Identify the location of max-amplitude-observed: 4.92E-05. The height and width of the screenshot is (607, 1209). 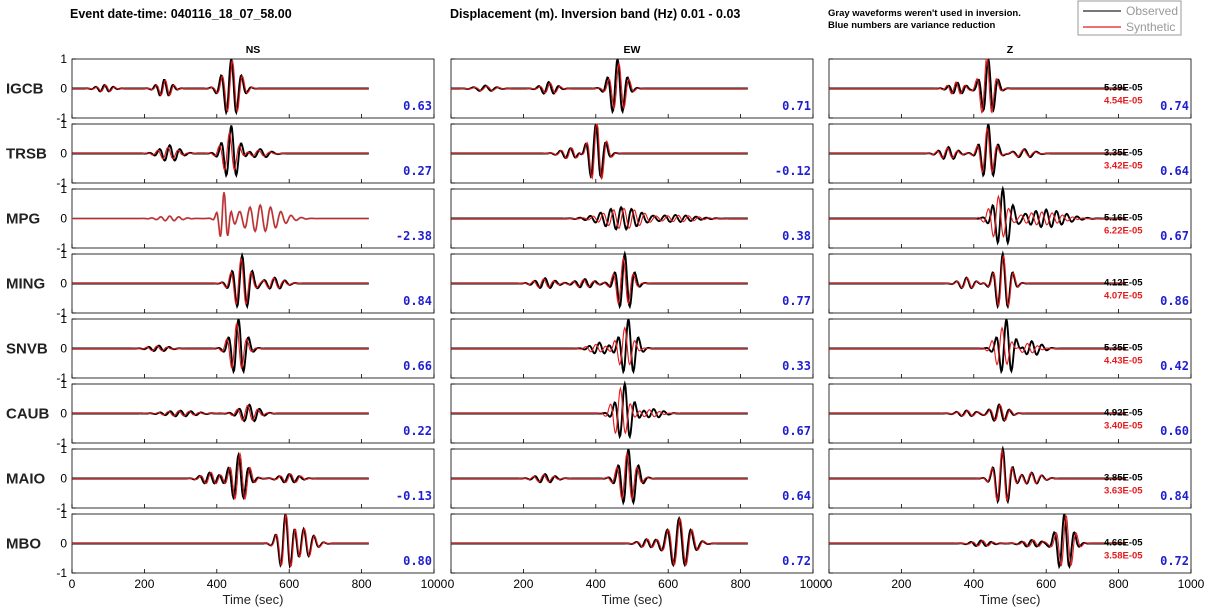
(1123, 413).